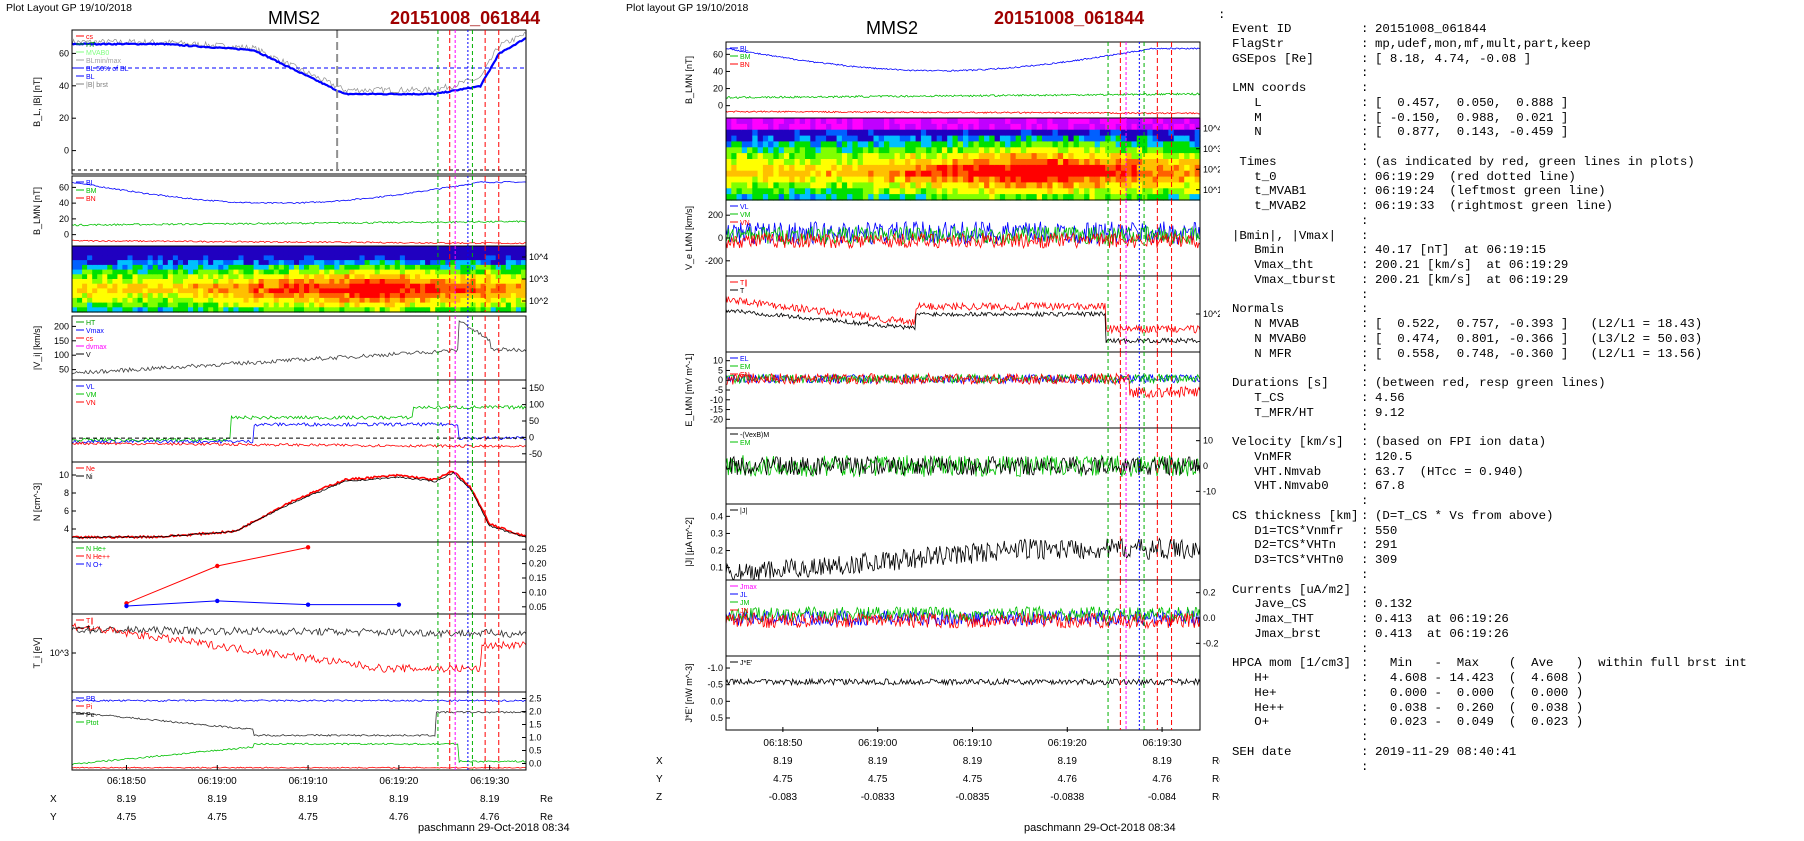 This screenshot has height=841, width=1804. I want to click on info-key: Durations [s], so click(1280, 383).